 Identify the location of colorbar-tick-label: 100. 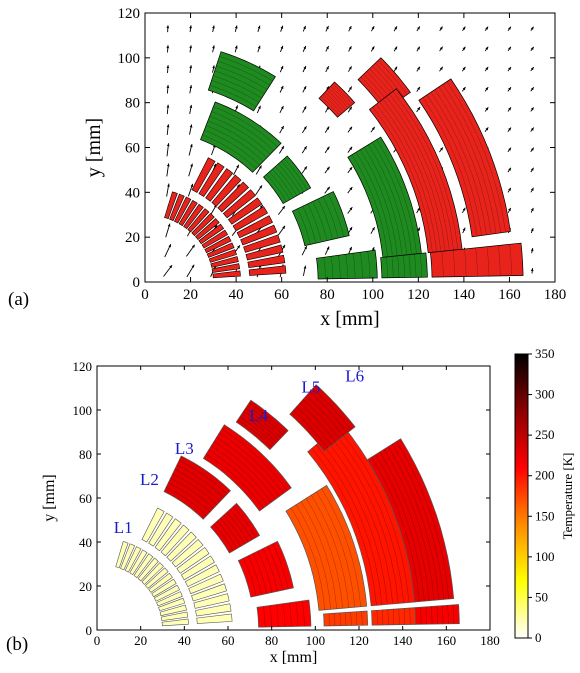
(545, 556).